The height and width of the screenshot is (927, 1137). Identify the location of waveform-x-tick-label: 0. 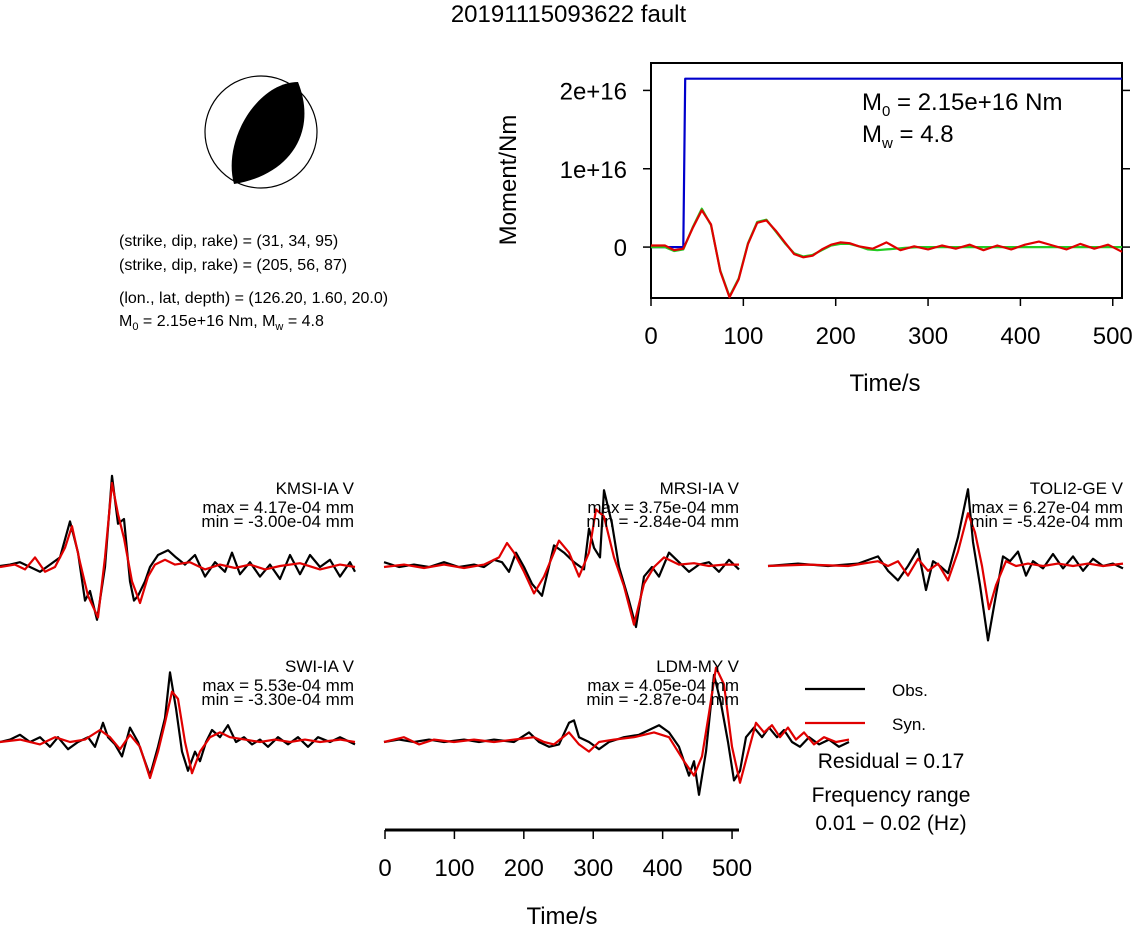
(384, 868).